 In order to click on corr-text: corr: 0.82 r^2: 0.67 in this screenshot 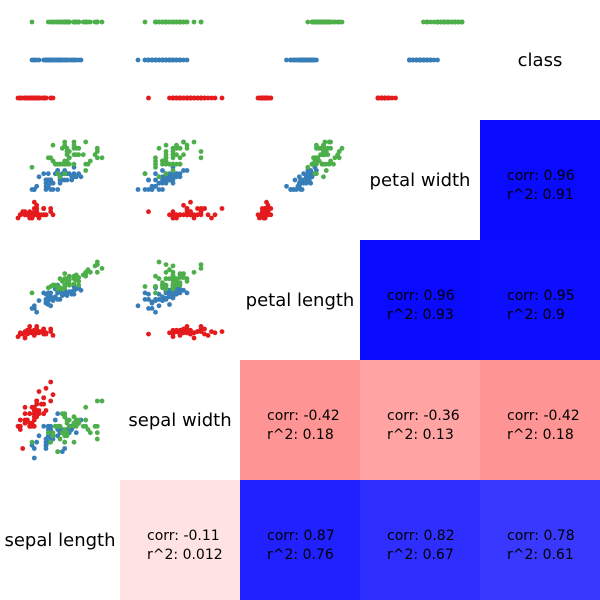, I will do `click(421, 545)`.